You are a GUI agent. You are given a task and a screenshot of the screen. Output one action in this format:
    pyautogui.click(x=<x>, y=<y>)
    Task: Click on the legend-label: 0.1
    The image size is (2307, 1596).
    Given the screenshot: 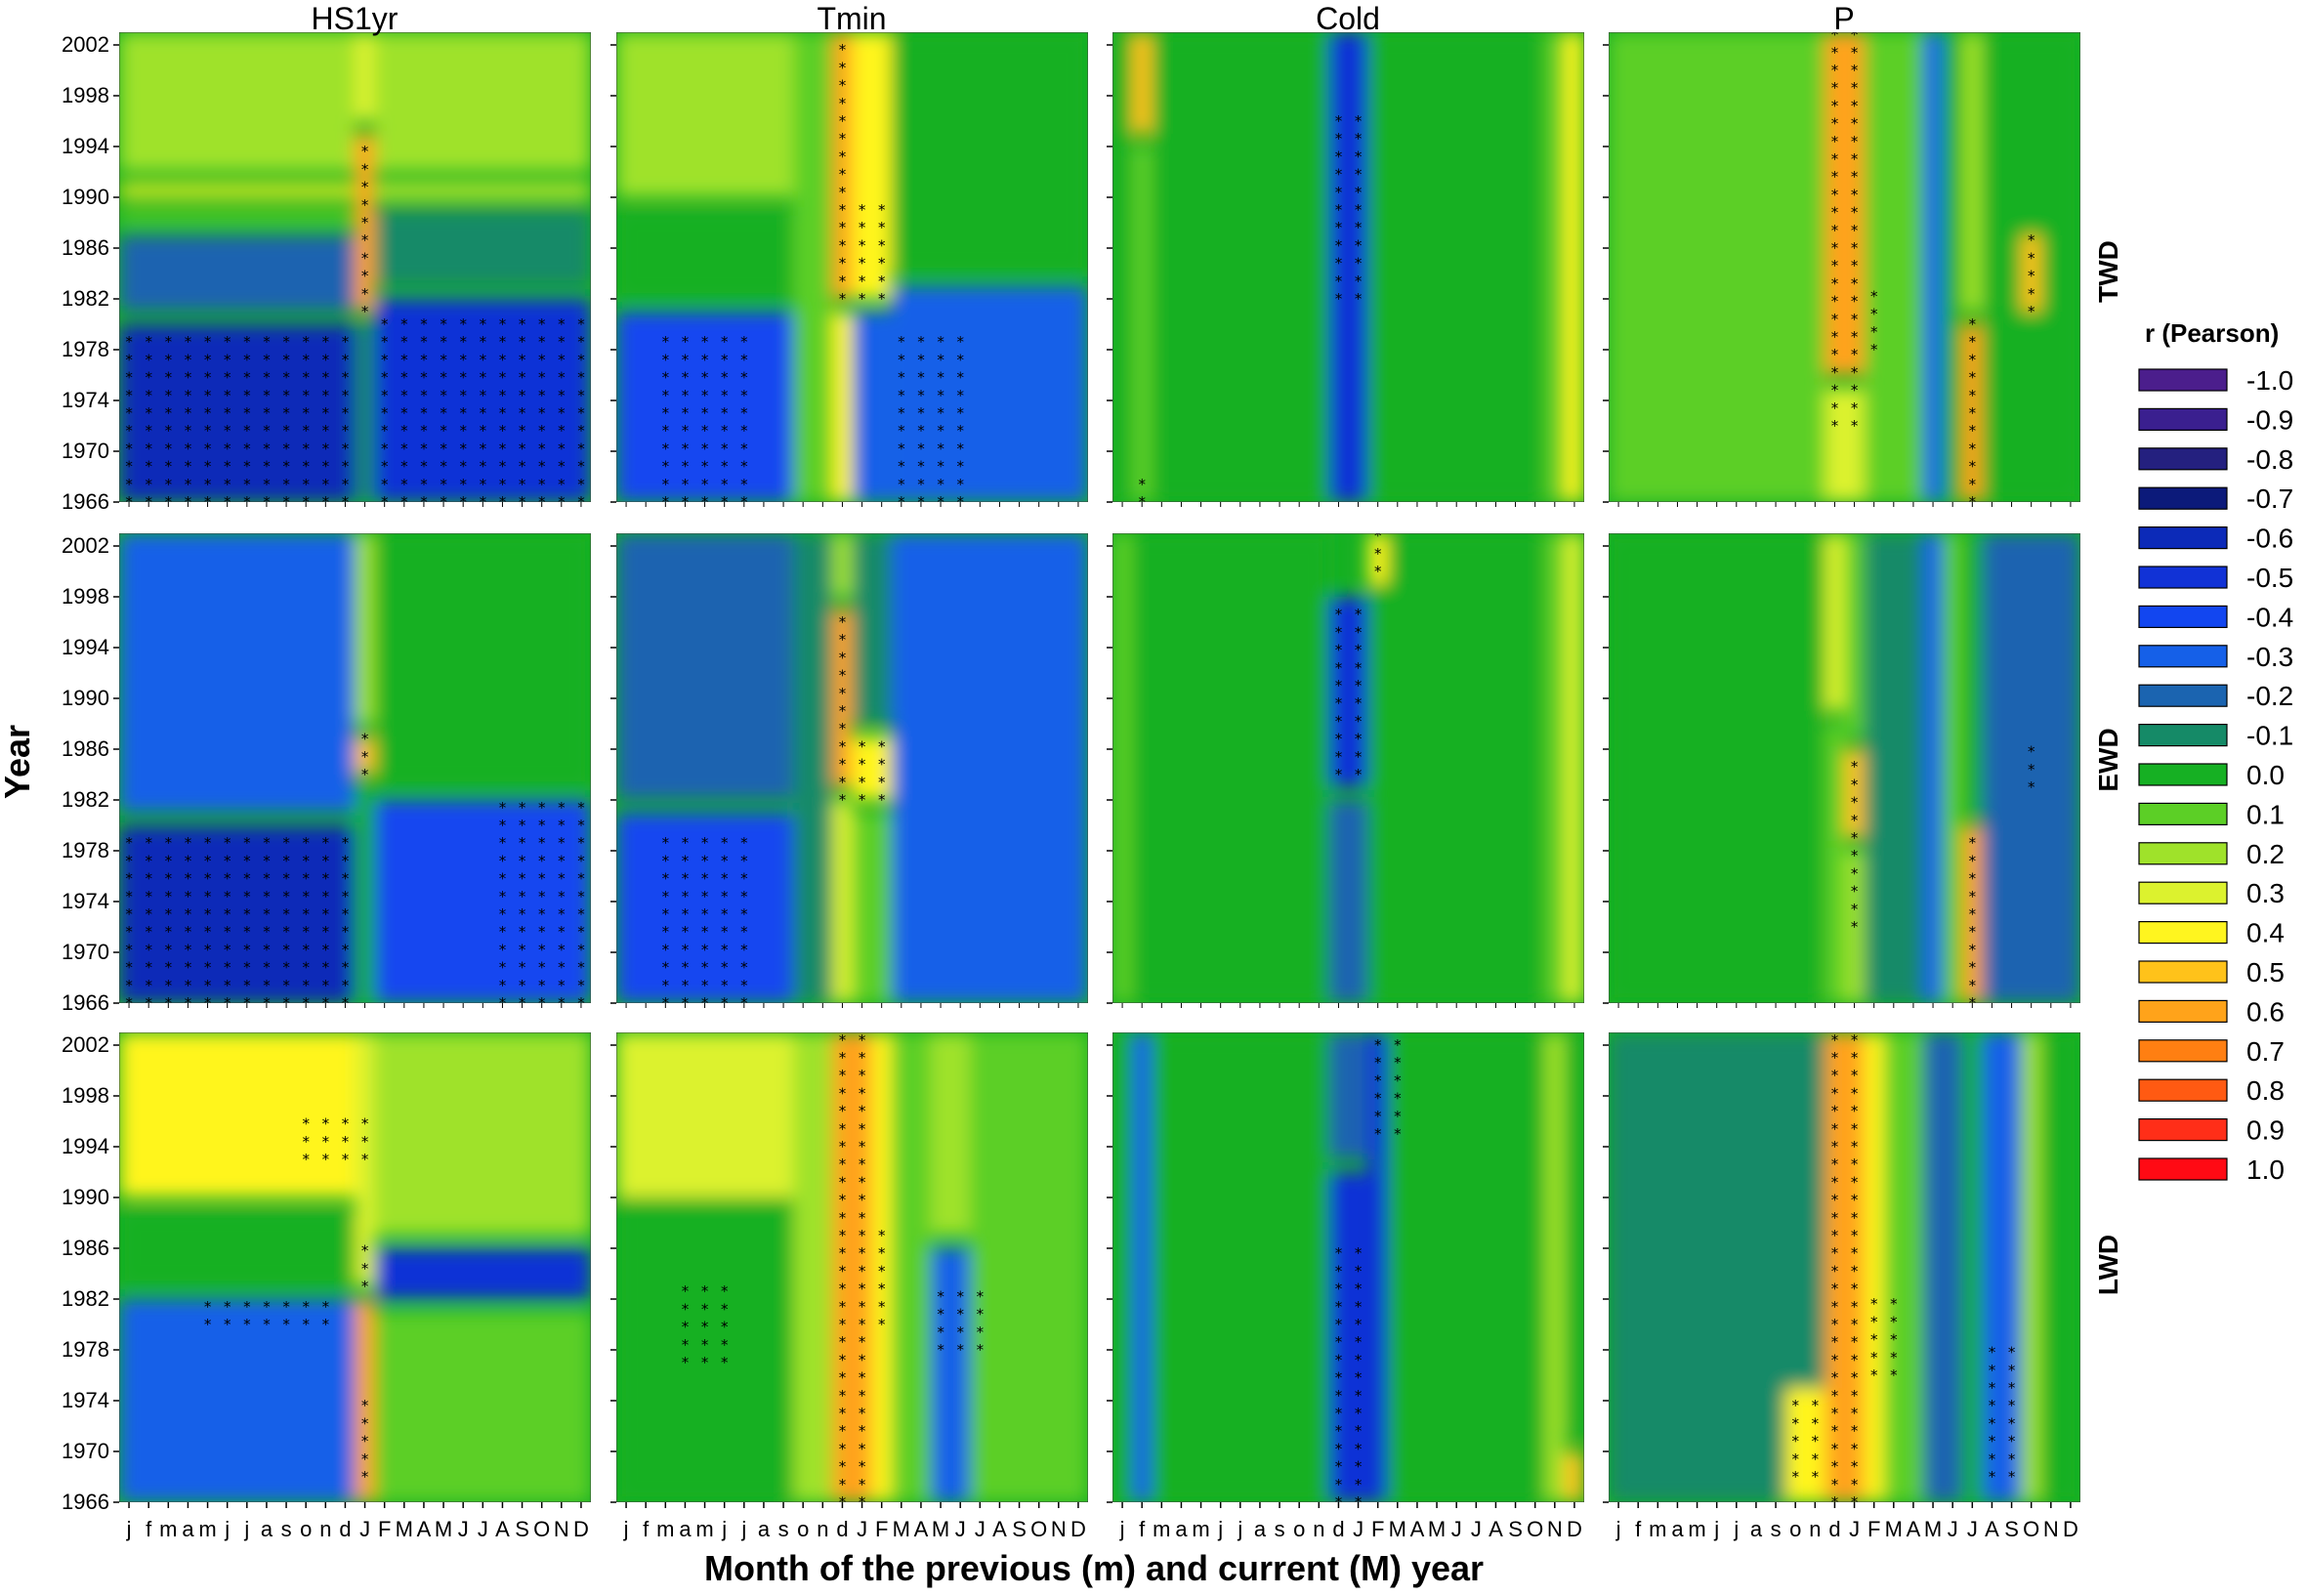 What is the action you would take?
    pyautogui.click(x=2266, y=814)
    